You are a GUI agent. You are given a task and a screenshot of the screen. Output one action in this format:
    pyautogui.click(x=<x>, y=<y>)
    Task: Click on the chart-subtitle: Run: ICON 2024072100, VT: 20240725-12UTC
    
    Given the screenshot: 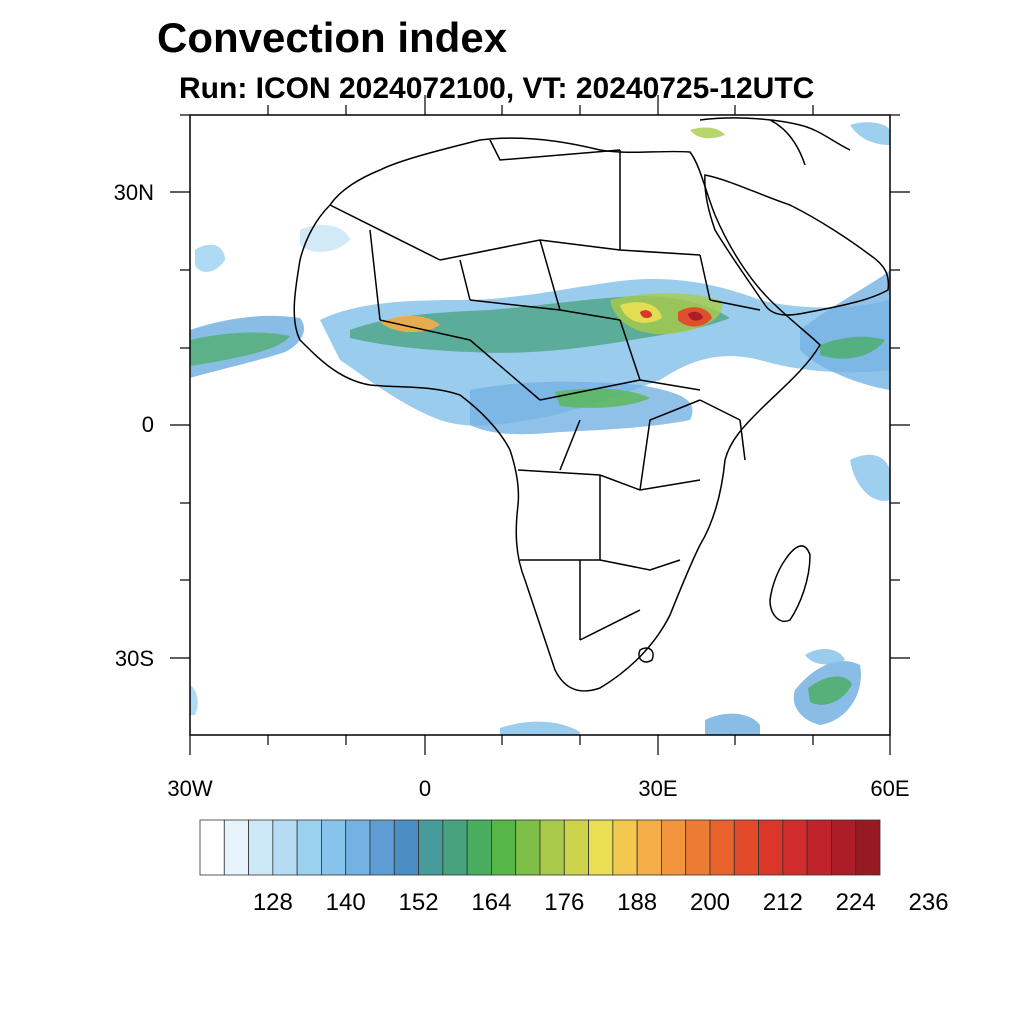 What is the action you would take?
    pyautogui.click(x=497, y=88)
    